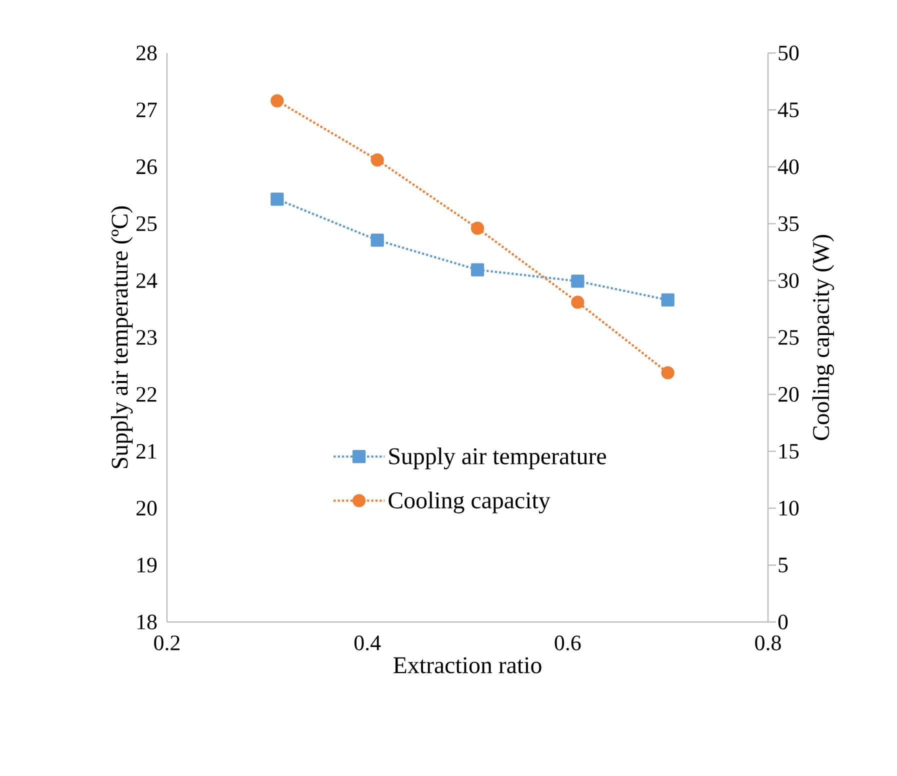 Image resolution: width=897 pixels, height=776 pixels. Describe the element at coordinates (146, 337) in the screenshot. I see `y-tick-label: 23` at that location.